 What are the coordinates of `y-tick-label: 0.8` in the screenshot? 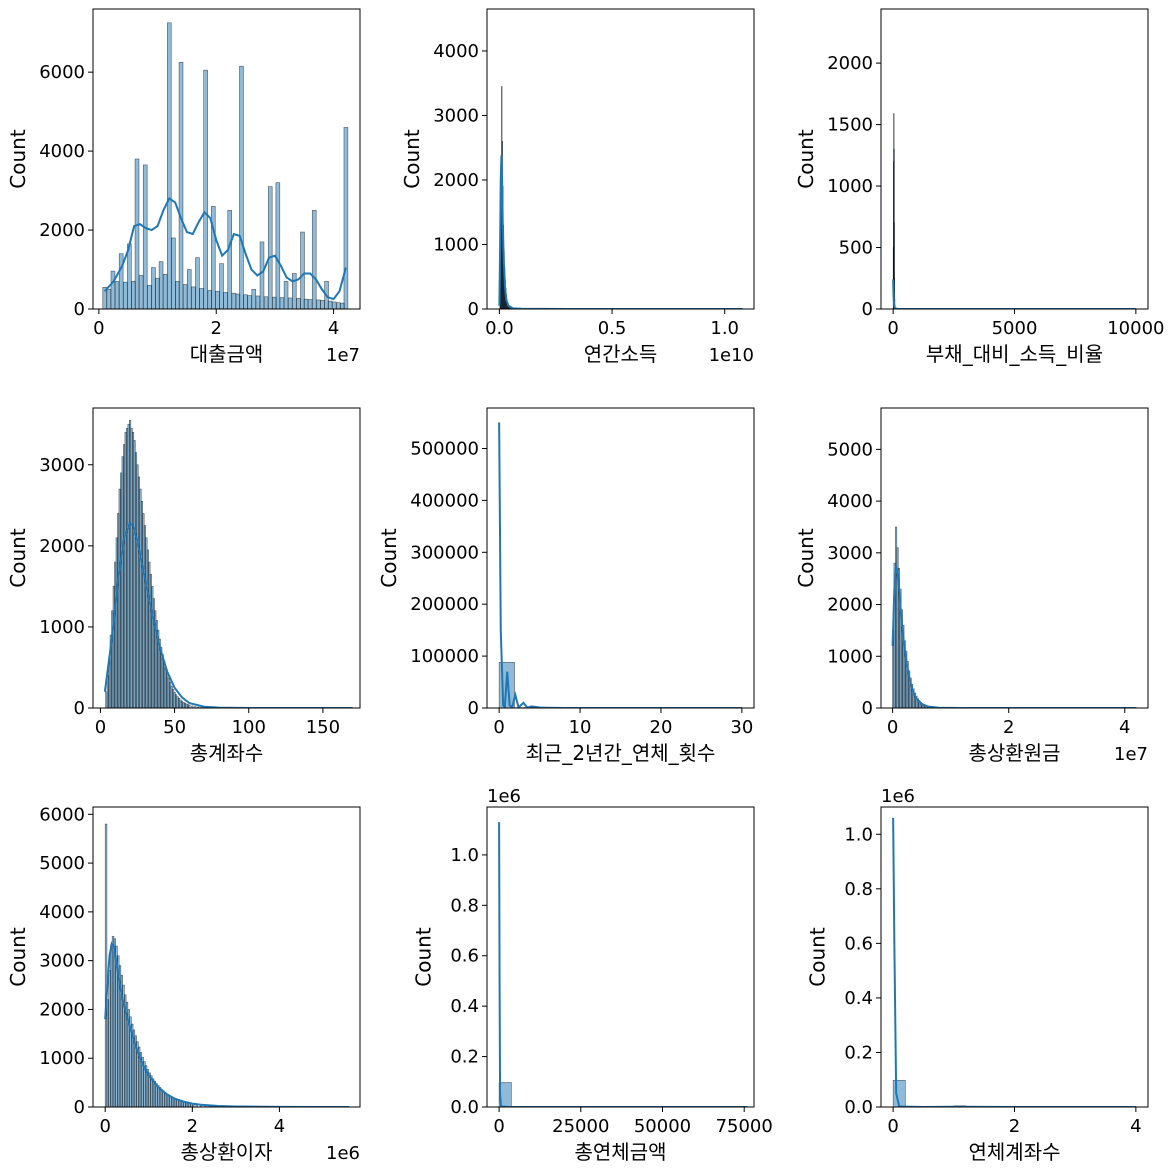 It's located at (858, 889).